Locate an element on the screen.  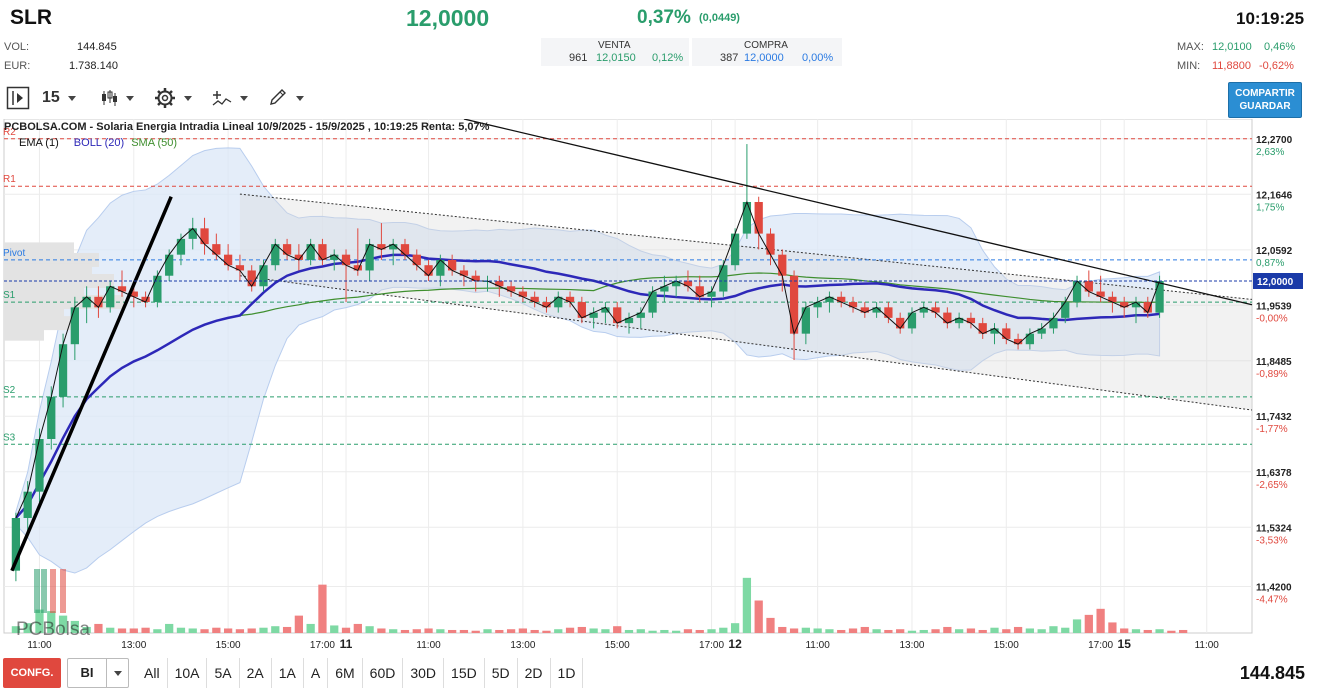
buy-pct: 0,00% is located at coordinates (818, 58).